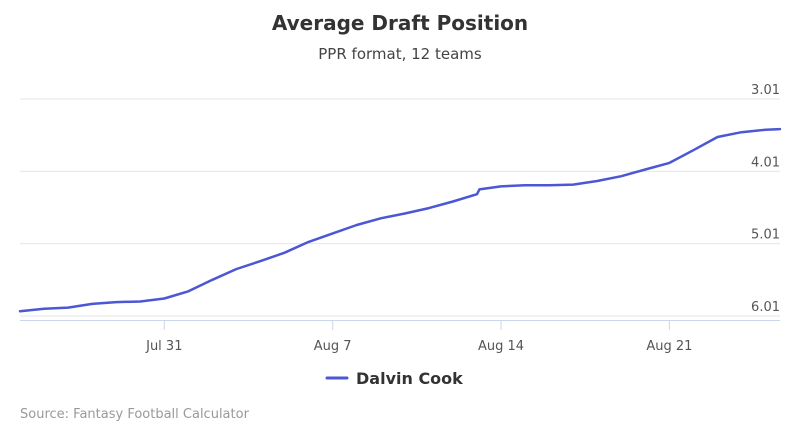 Image resolution: width=800 pixels, height=440 pixels. I want to click on y-tick-label: 5.01, so click(765, 235).